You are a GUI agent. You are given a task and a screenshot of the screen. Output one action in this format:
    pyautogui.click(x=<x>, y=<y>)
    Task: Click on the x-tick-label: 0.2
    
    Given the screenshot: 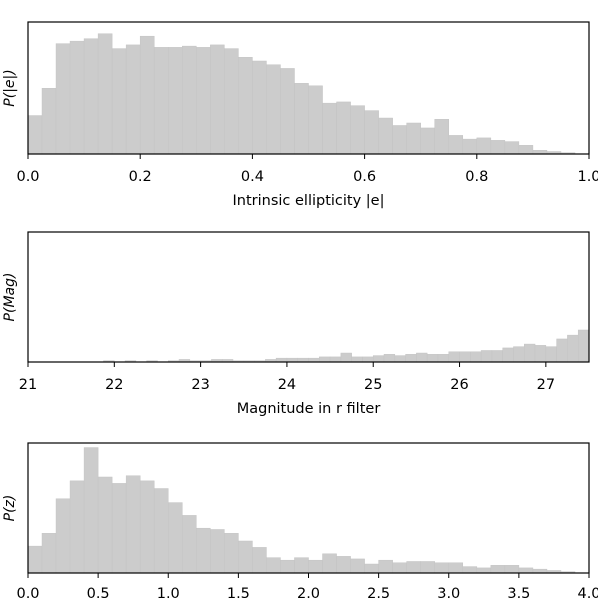 What is the action you would take?
    pyautogui.click(x=140, y=177)
    